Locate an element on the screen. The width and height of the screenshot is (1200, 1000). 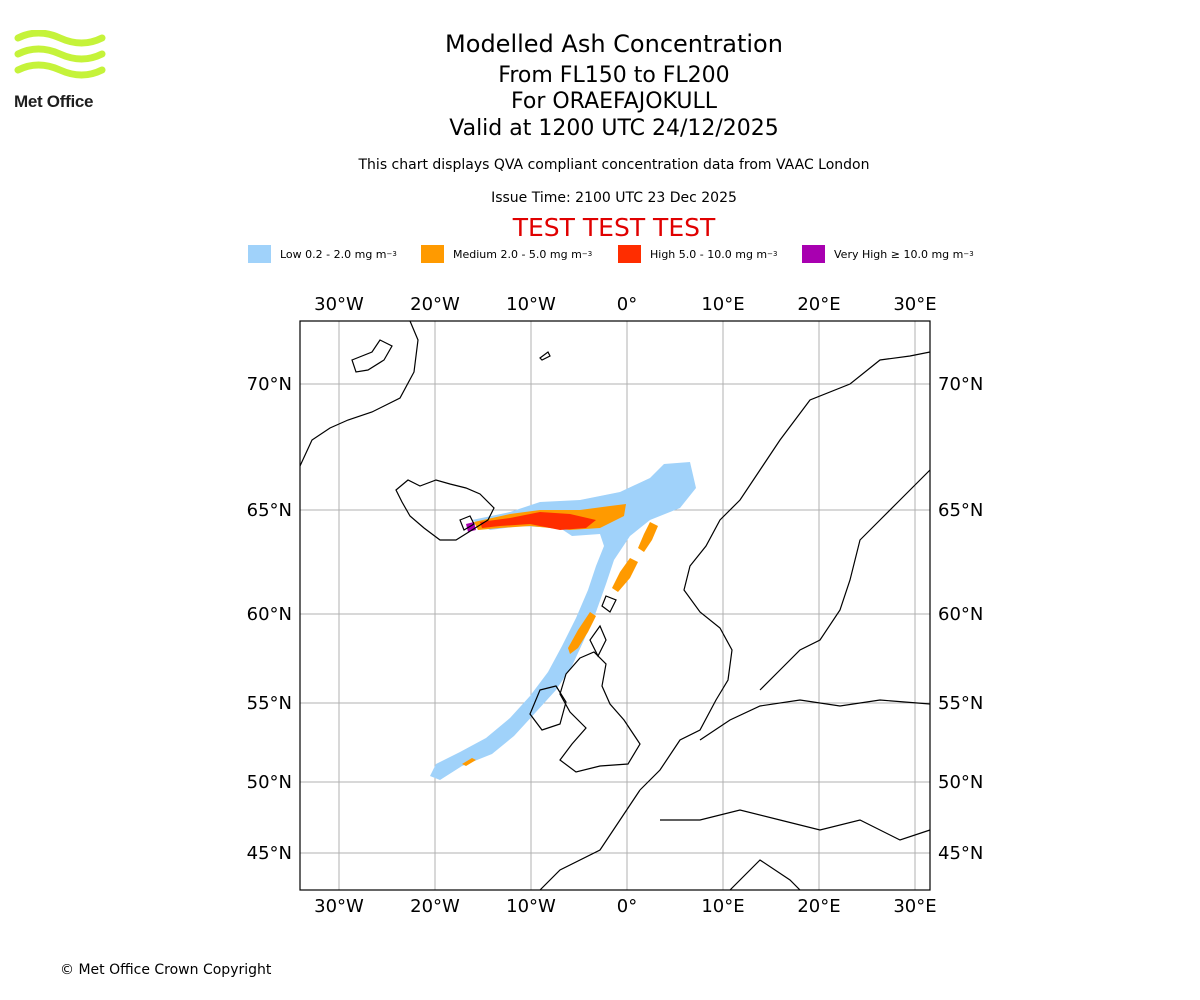
top-lon-label: 10°E is located at coordinates (722, 304).